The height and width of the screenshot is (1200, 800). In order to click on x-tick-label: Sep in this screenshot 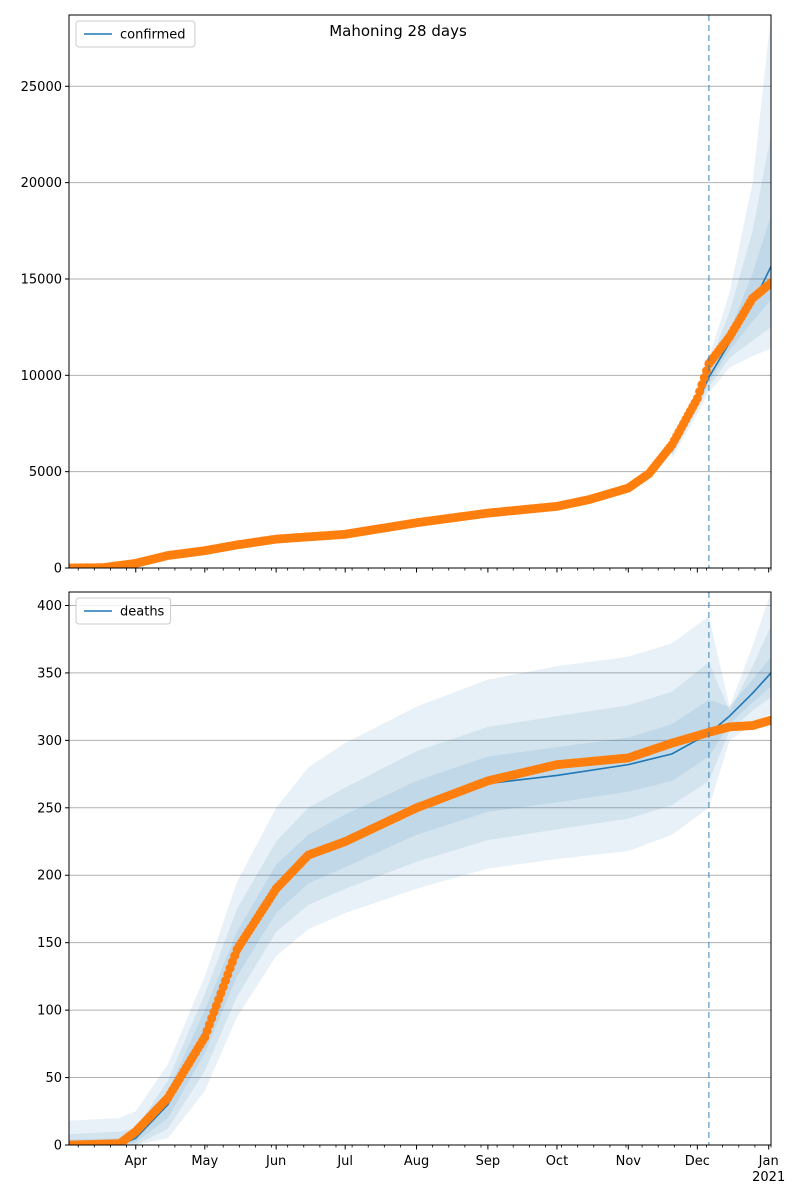, I will do `click(488, 1161)`.